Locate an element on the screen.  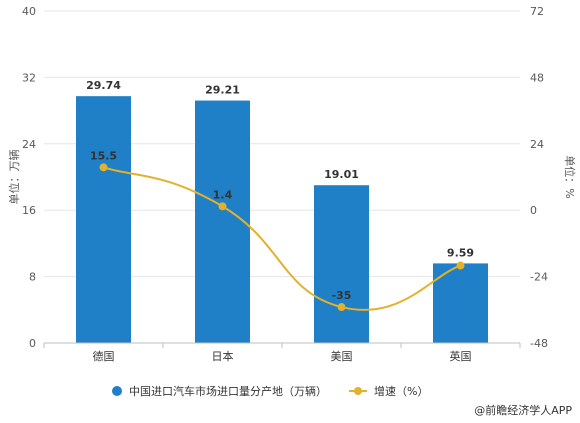
legend-label-bar: 中国进口汽车市场进口量分产地（万辆） is located at coordinates (228, 391).